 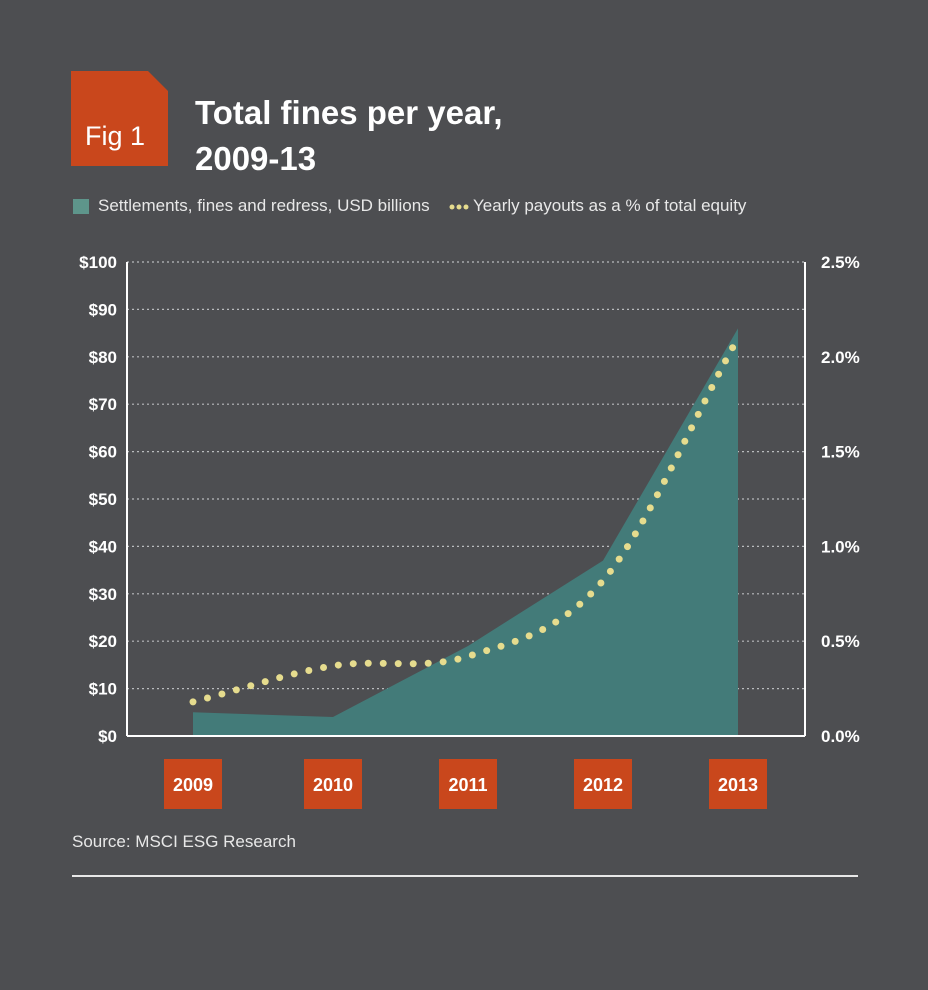 I want to click on legend-area-swatch, so click(x=81, y=206).